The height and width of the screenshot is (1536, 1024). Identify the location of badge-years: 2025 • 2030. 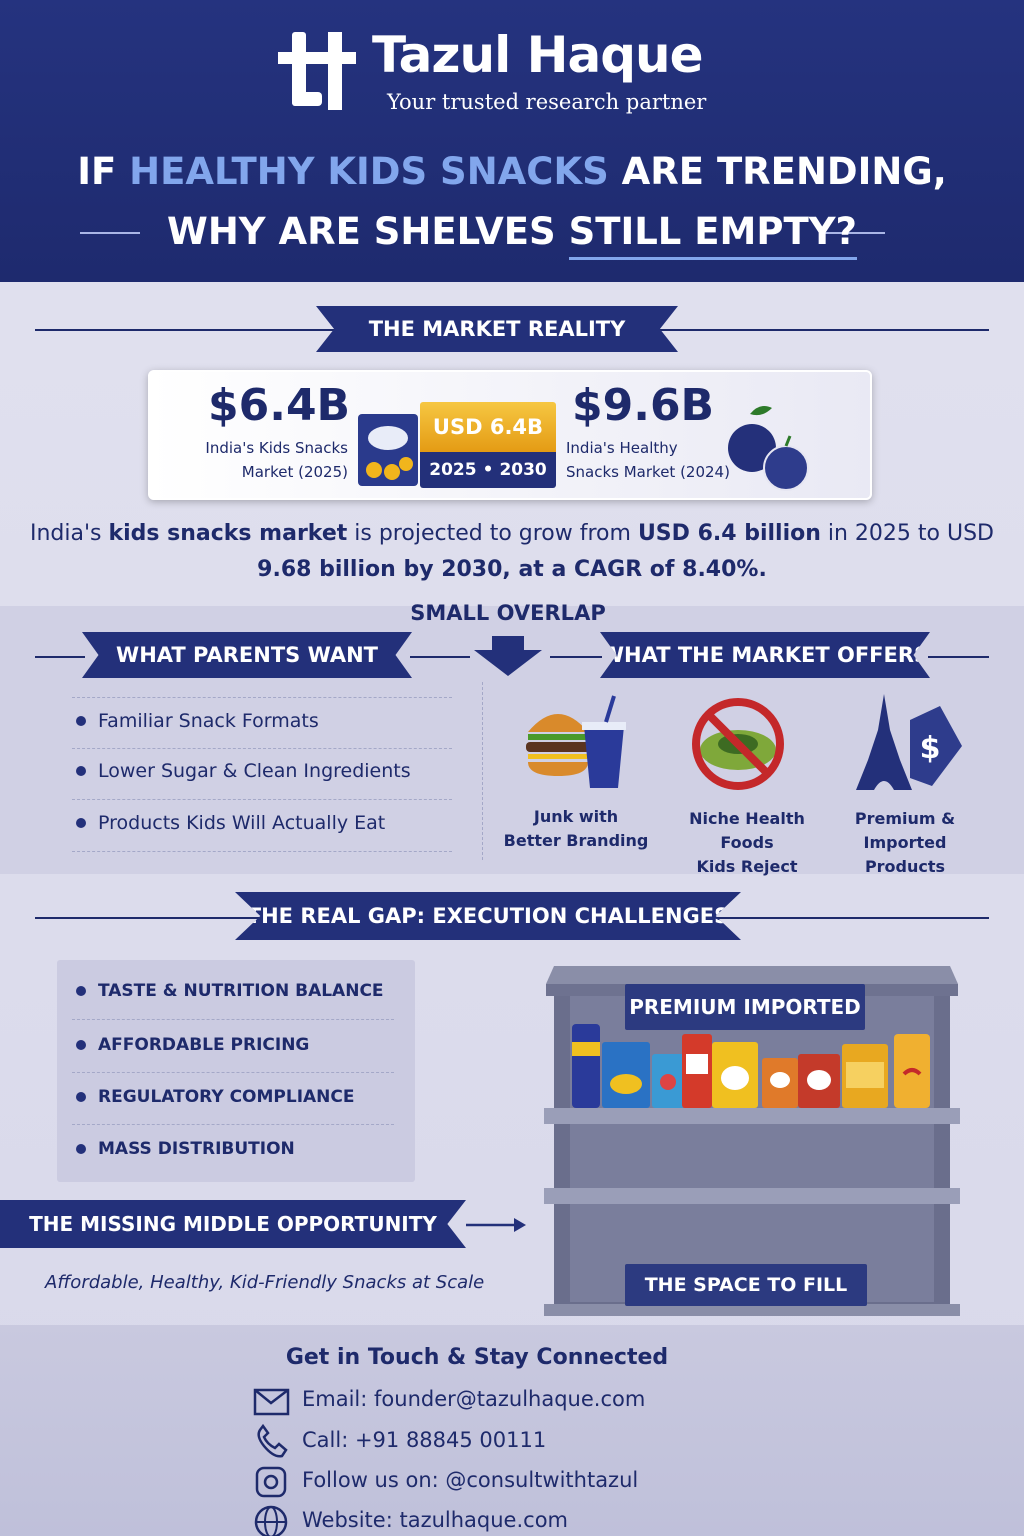
(488, 470).